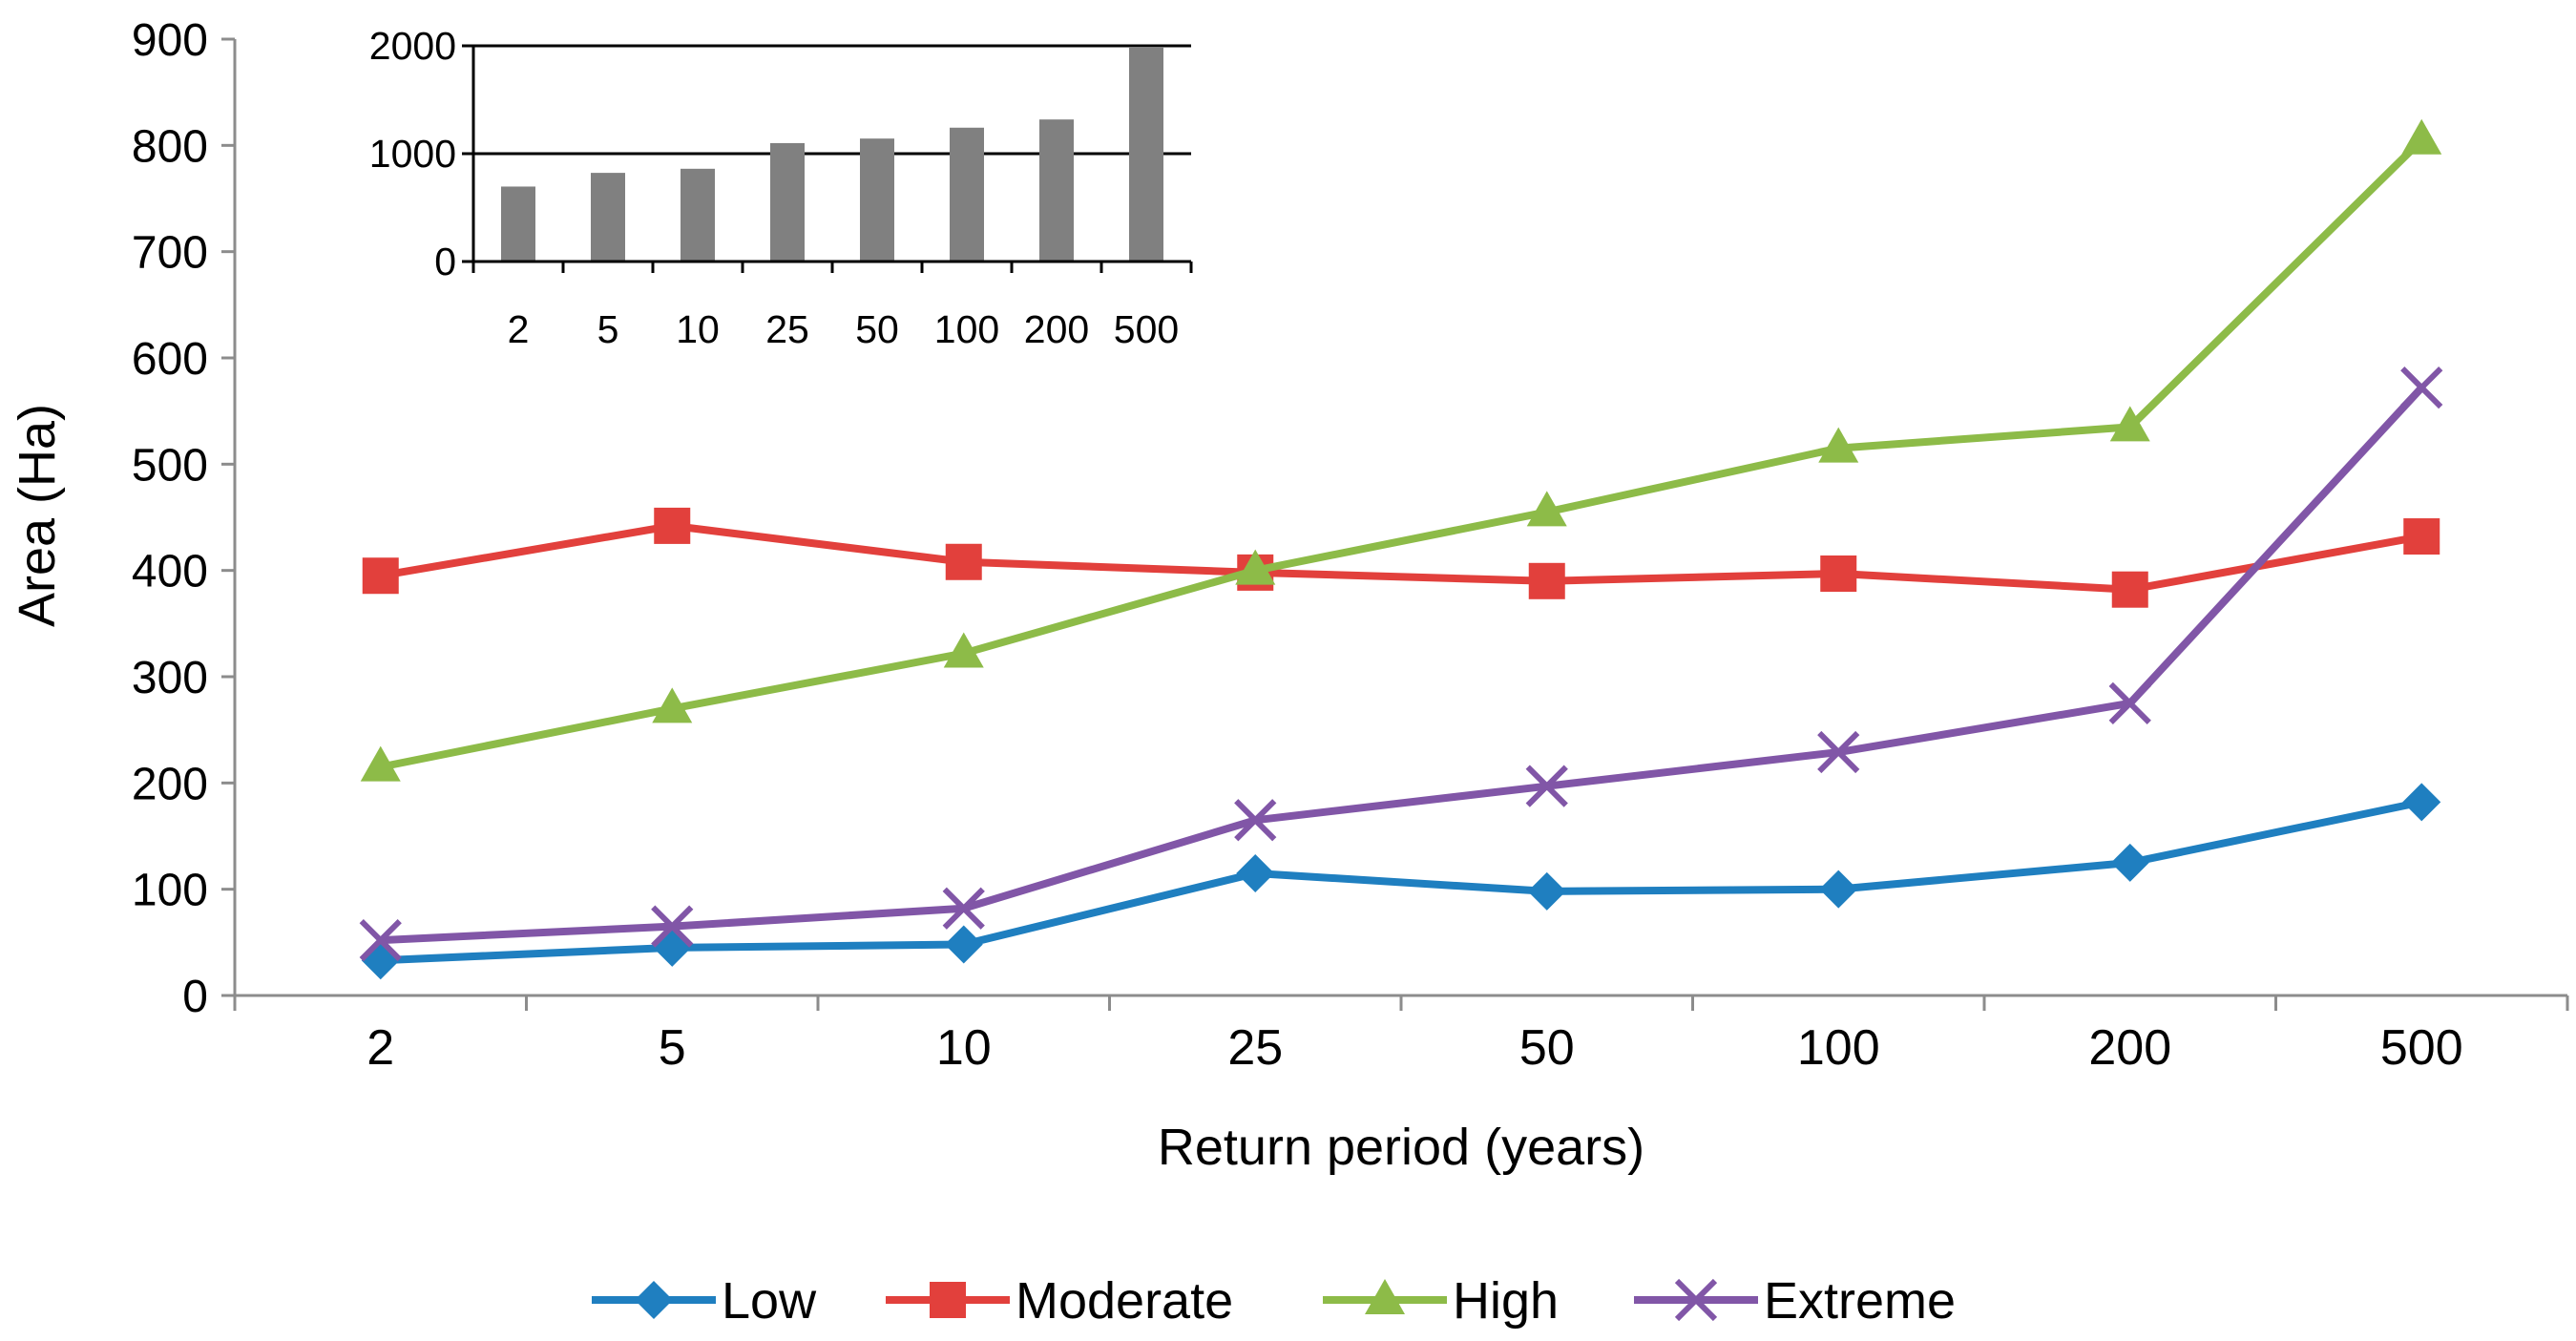 This screenshot has width=2576, height=1341. I want to click on y-tick-label: 800, so click(170, 146).